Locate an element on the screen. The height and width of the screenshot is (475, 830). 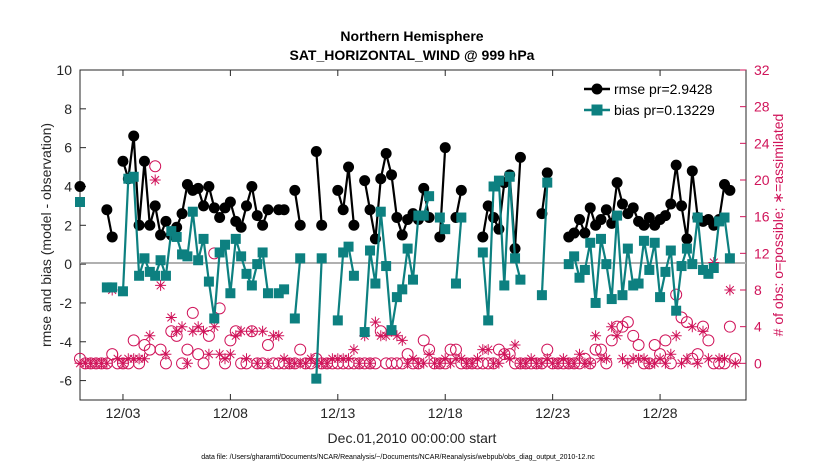
legend-bias-marker is located at coordinates (597, 110).